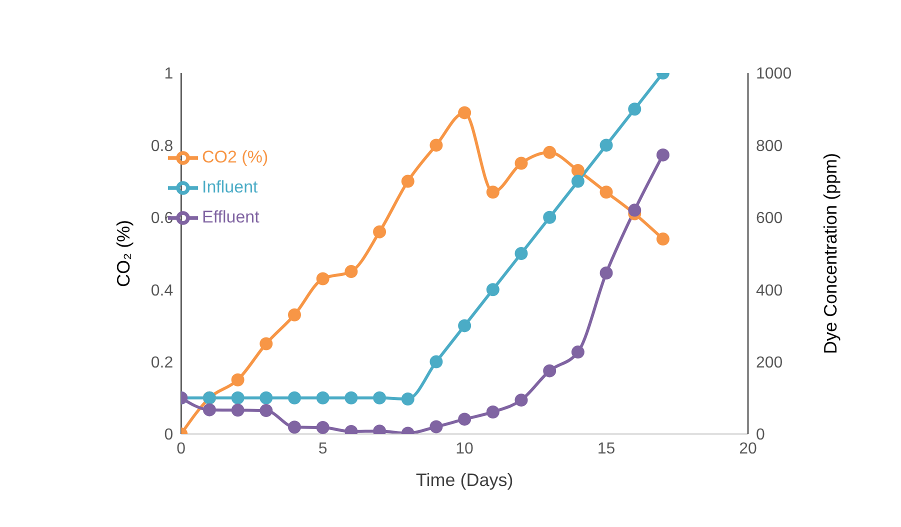 The width and height of the screenshot is (901, 527). I want to click on y2-tick-label: 400, so click(769, 291).